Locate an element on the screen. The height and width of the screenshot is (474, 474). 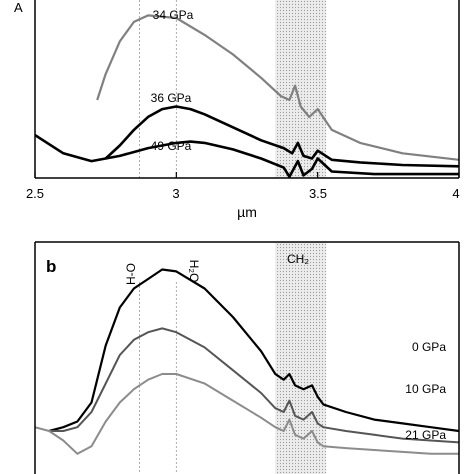
series-label-36gpa: 36 GPa is located at coordinates (171, 98).